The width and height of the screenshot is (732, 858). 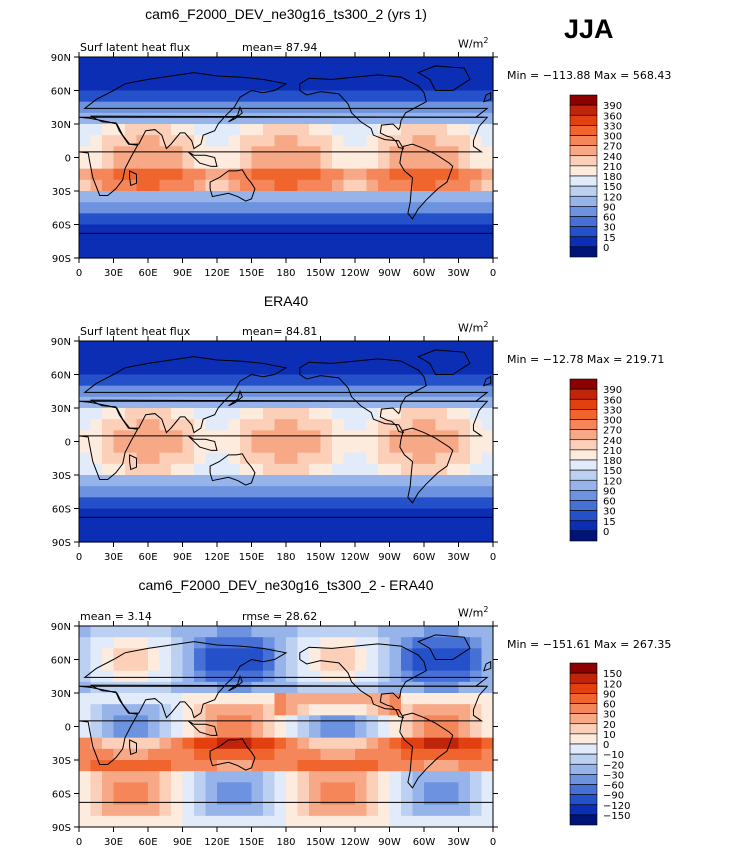 What do you see at coordinates (61, 58) in the screenshot?
I see `lat-tick-label: 90N` at bounding box center [61, 58].